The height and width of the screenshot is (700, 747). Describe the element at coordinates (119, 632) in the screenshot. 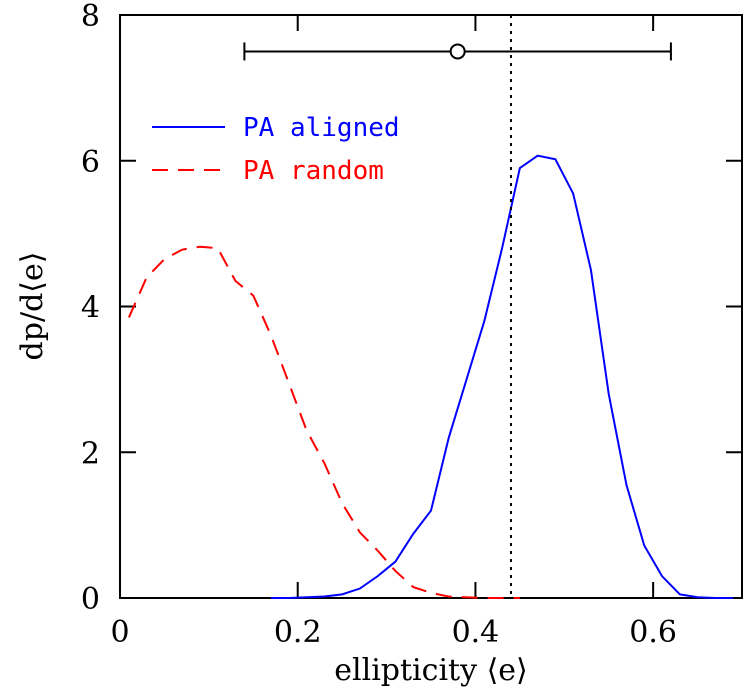

I see `x-tick-label: 0` at that location.